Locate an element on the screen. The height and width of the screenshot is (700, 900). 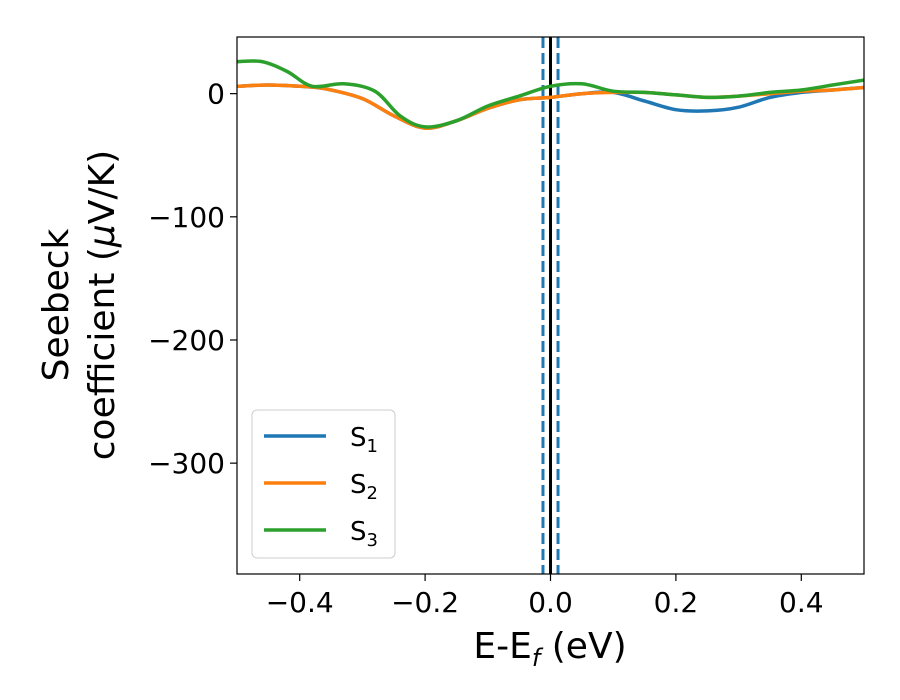
legend: S1 S2 S3 is located at coordinates (323, 484).